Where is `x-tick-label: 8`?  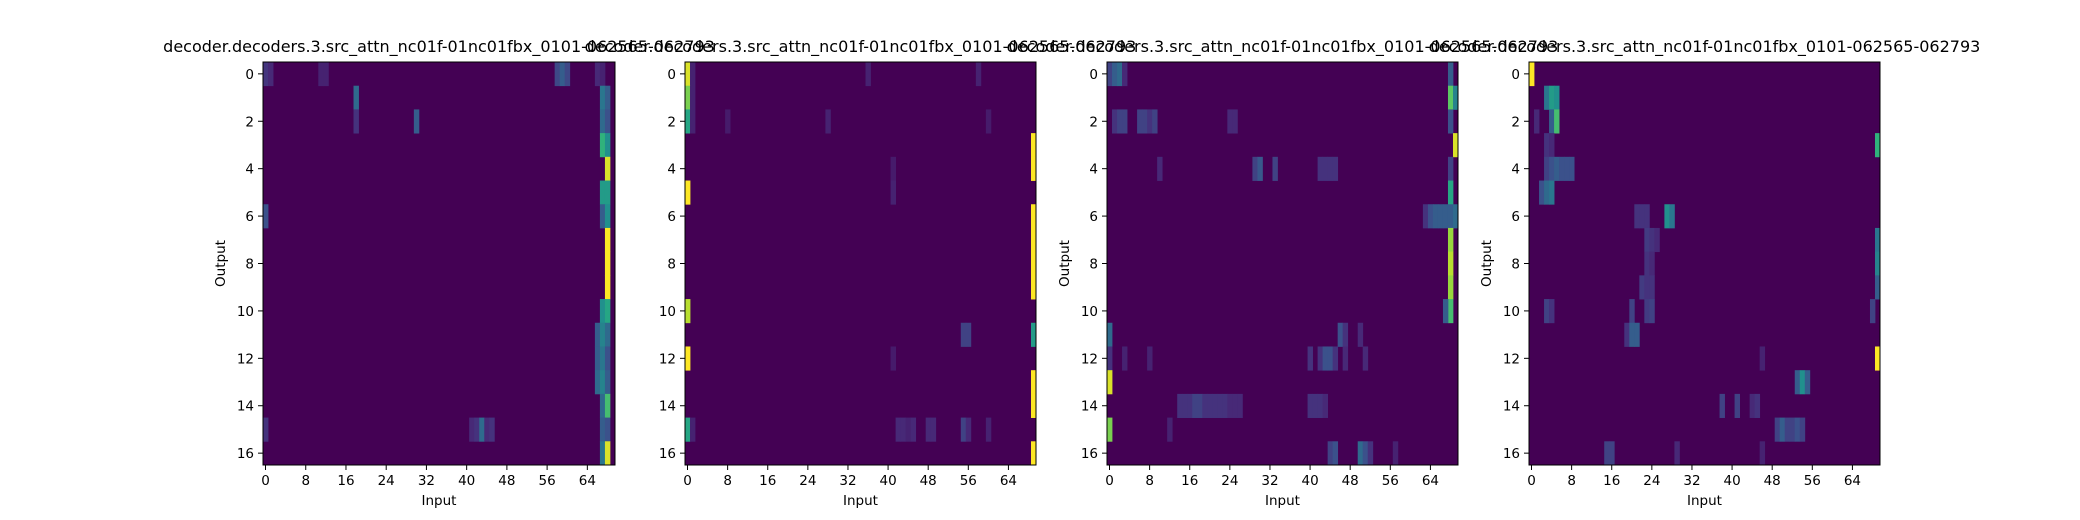
x-tick-label: 8 is located at coordinates (1571, 481).